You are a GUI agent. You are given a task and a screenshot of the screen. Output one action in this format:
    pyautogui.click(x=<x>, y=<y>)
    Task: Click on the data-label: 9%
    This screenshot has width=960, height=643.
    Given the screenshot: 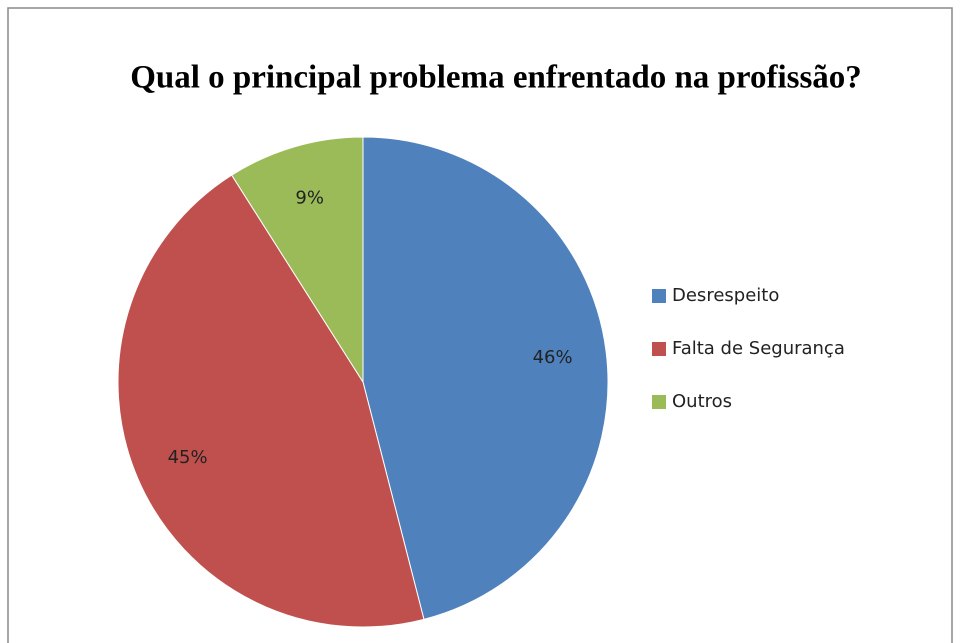 What is the action you would take?
    pyautogui.click(x=309, y=197)
    